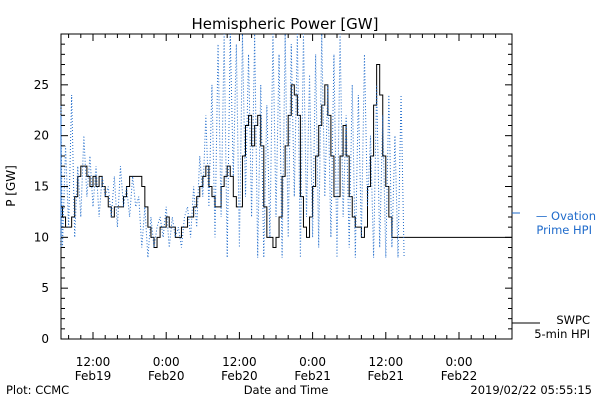 This screenshot has width=600, height=400. Describe the element at coordinates (286, 390) in the screenshot. I see `x-axis-label: Date and Time` at that location.